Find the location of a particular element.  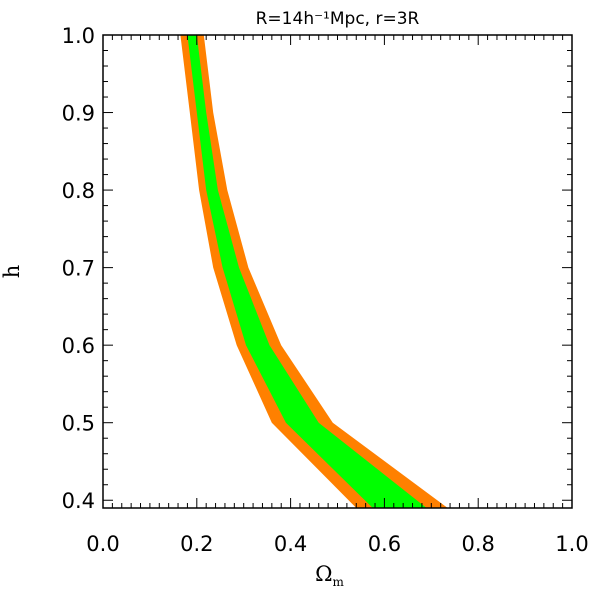

x-axis-label: Ωm is located at coordinates (329, 575).